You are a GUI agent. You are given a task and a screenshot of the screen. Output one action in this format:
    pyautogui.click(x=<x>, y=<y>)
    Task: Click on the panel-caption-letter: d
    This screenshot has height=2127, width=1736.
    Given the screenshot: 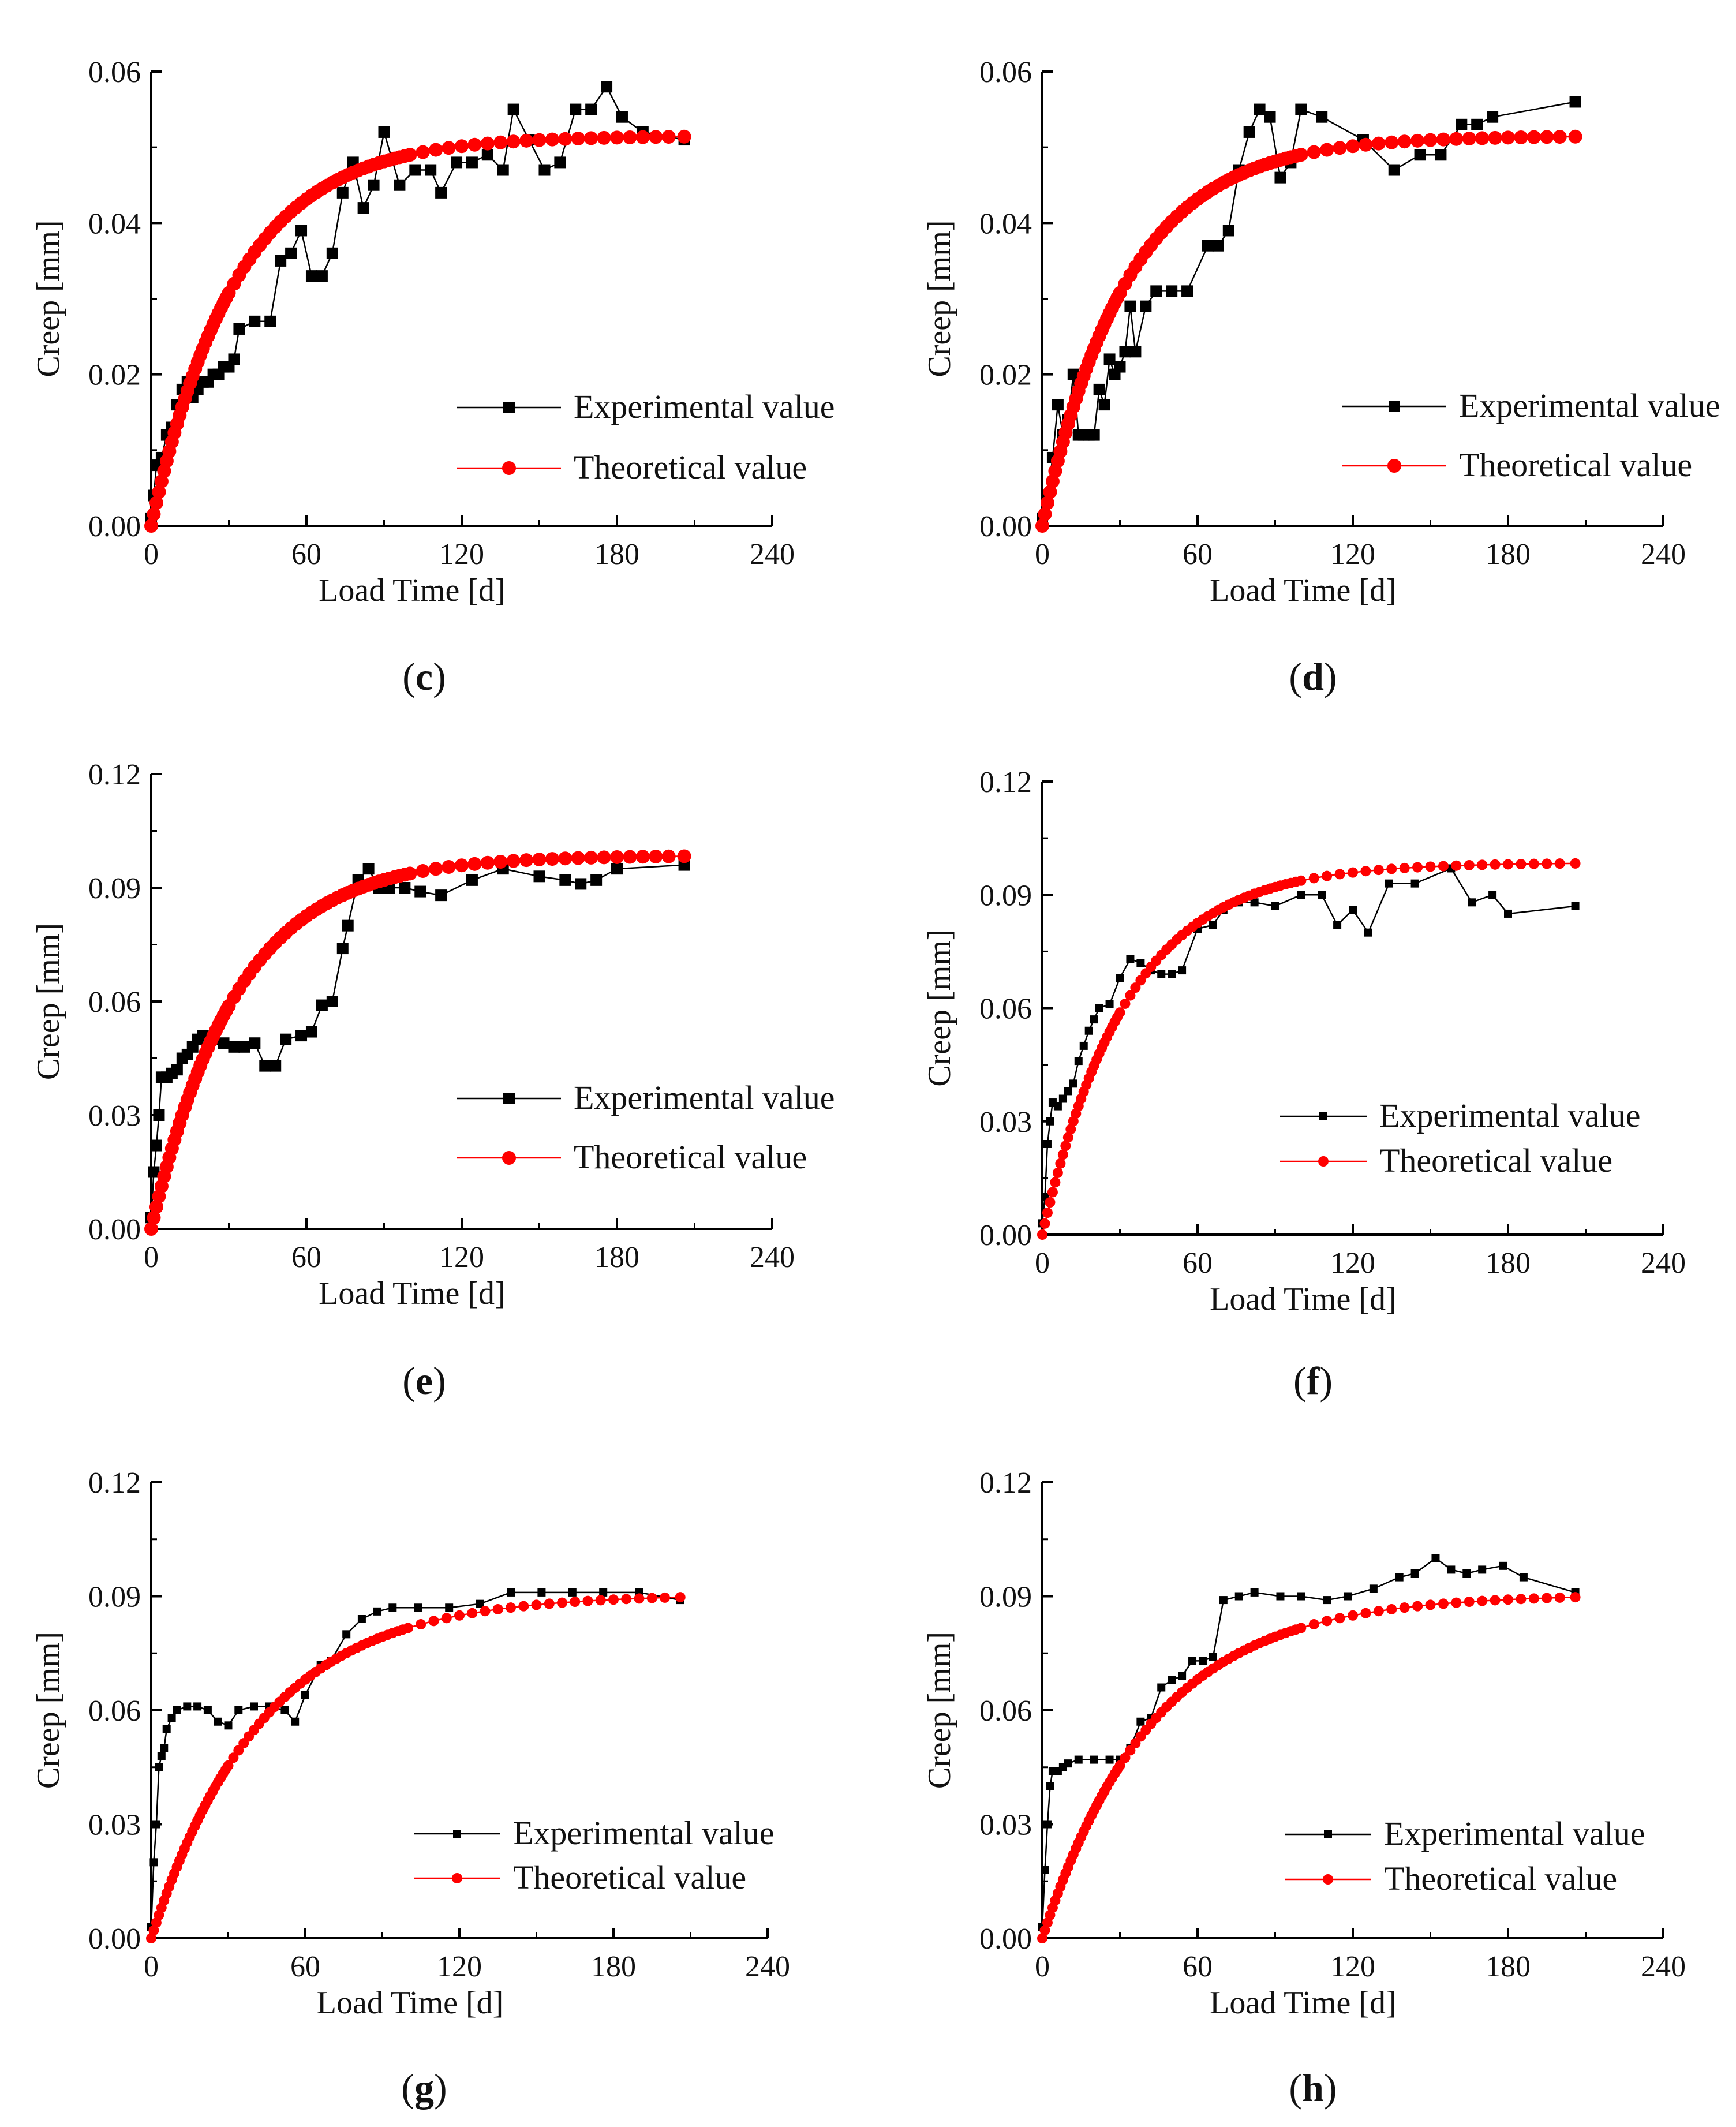 What is the action you would take?
    pyautogui.click(x=1313, y=676)
    